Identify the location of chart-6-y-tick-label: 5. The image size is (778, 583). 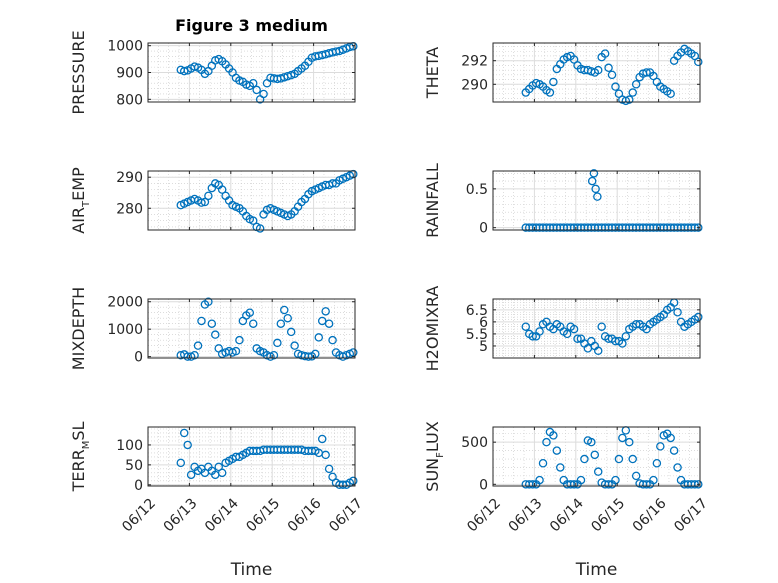
(483, 347).